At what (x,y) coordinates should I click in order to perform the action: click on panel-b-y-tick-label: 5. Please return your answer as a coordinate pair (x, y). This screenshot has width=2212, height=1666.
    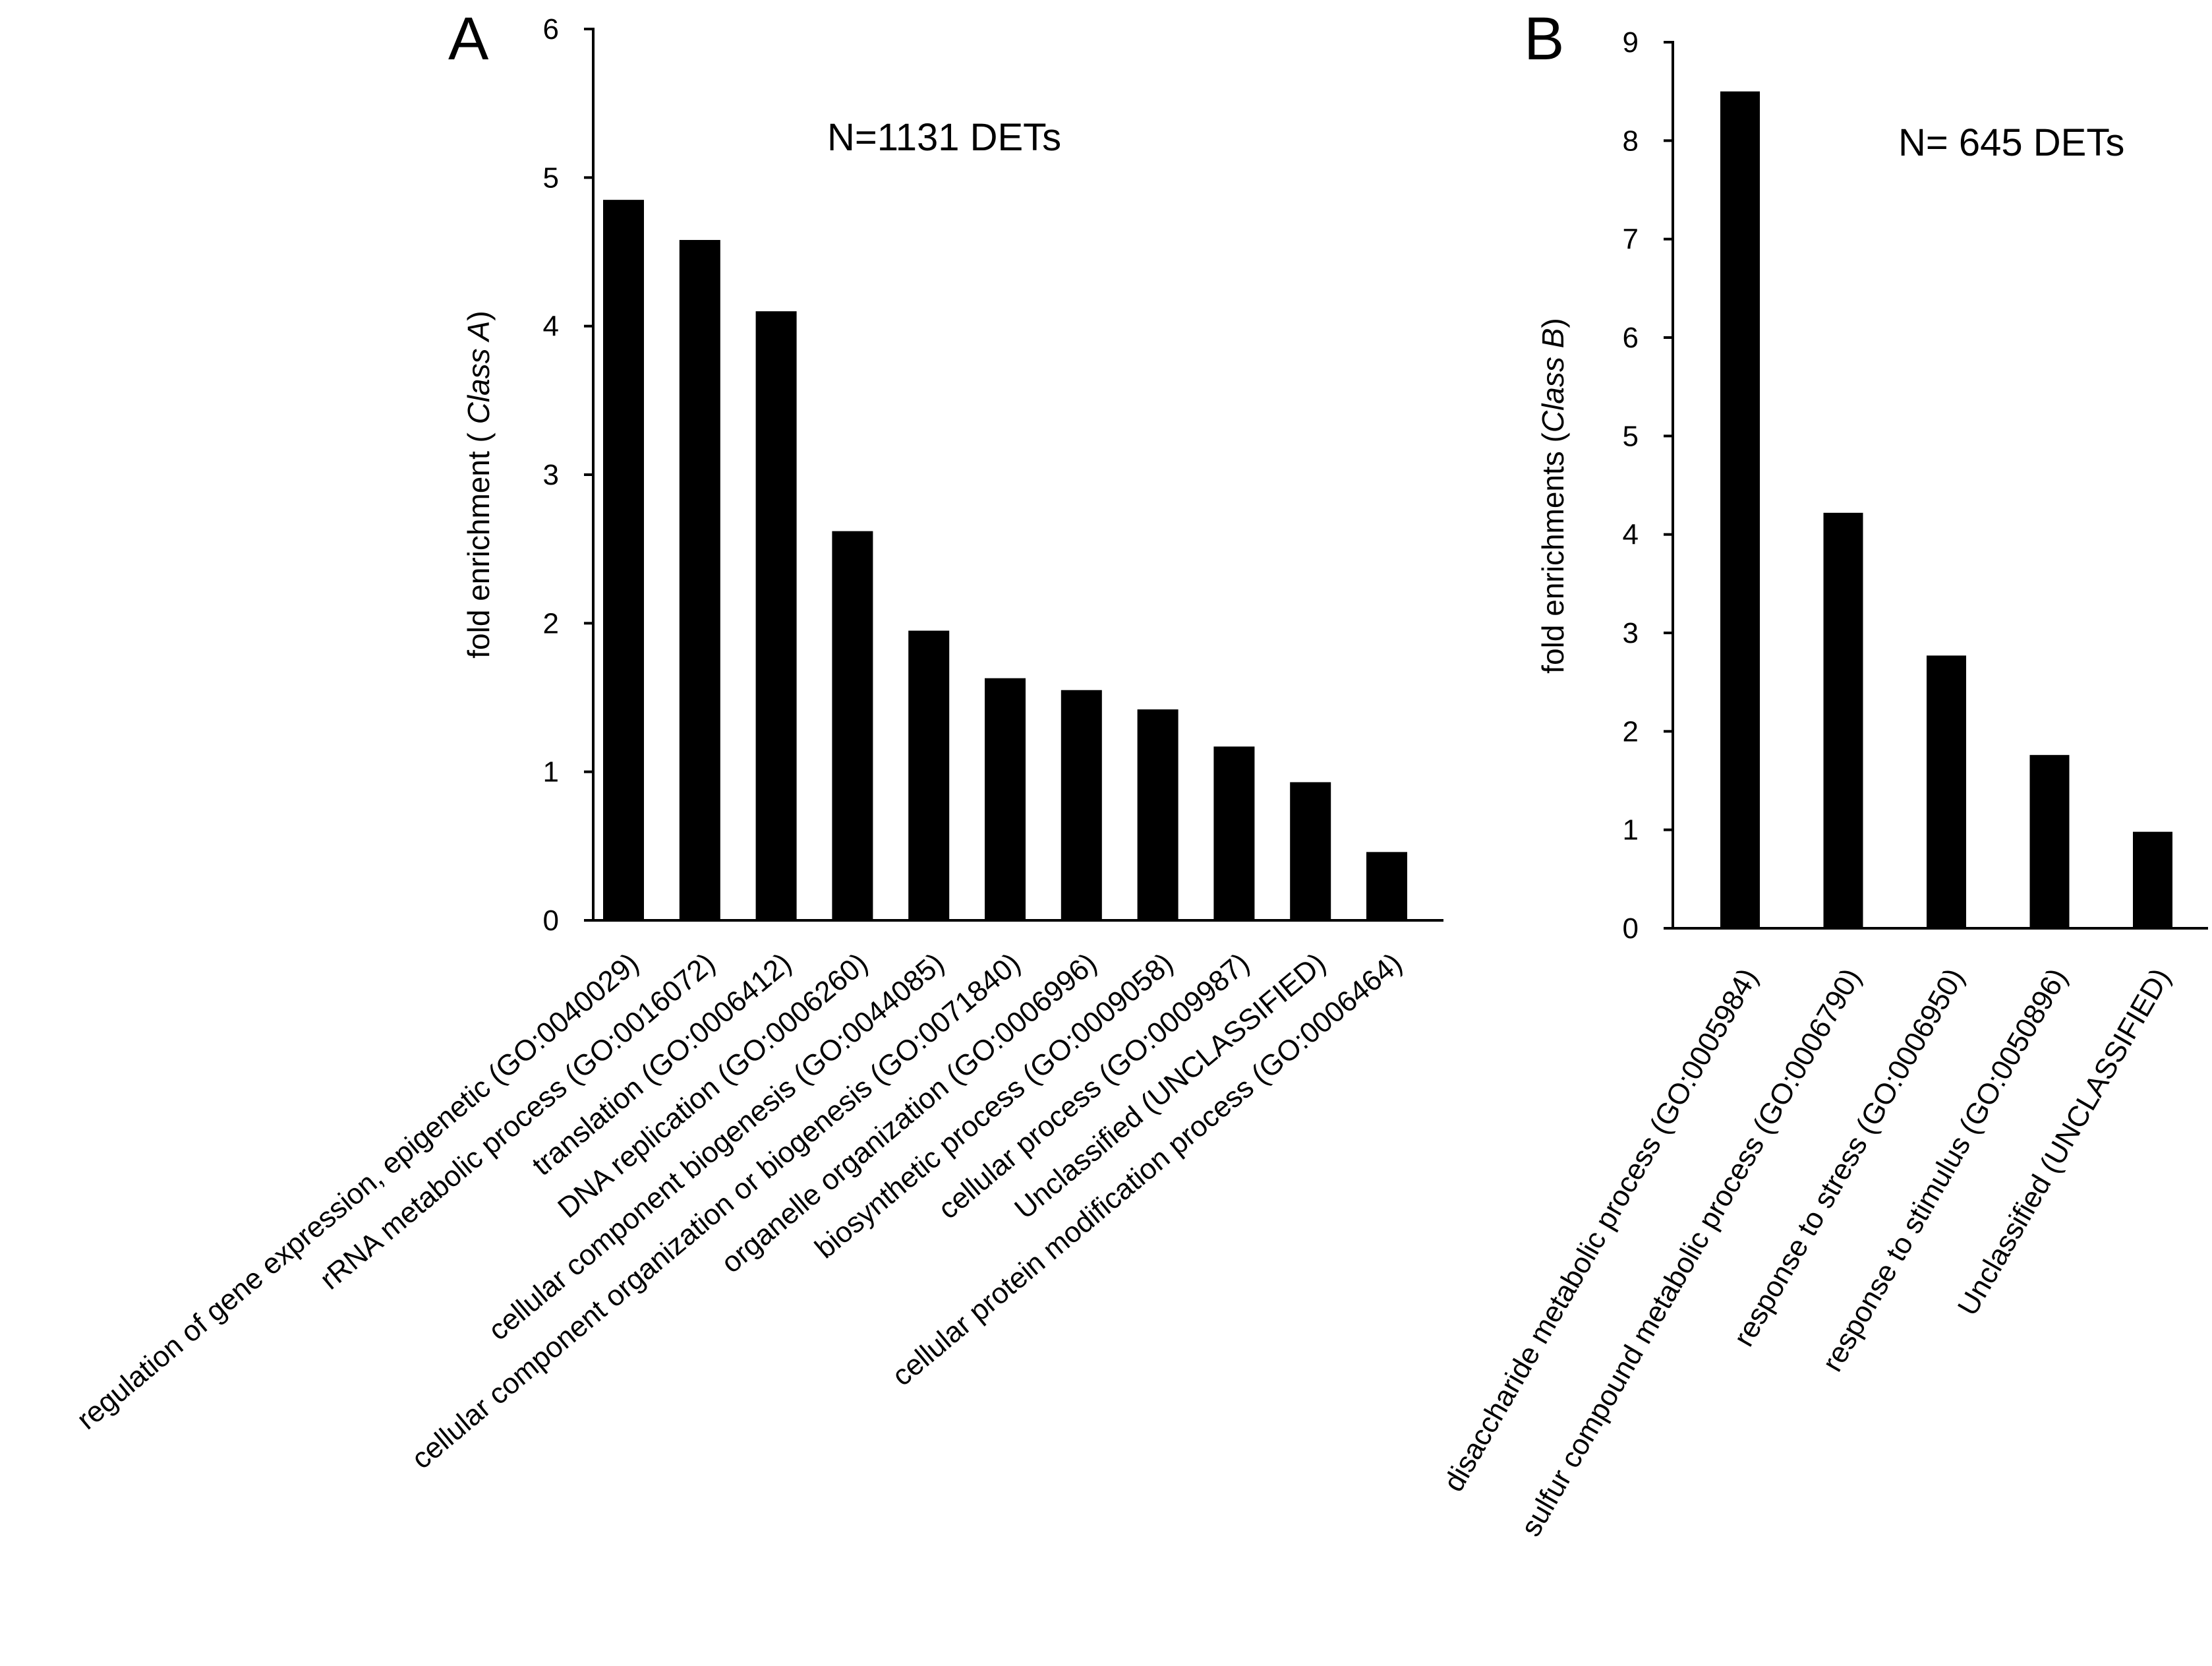
    Looking at the image, I should click on (1631, 436).